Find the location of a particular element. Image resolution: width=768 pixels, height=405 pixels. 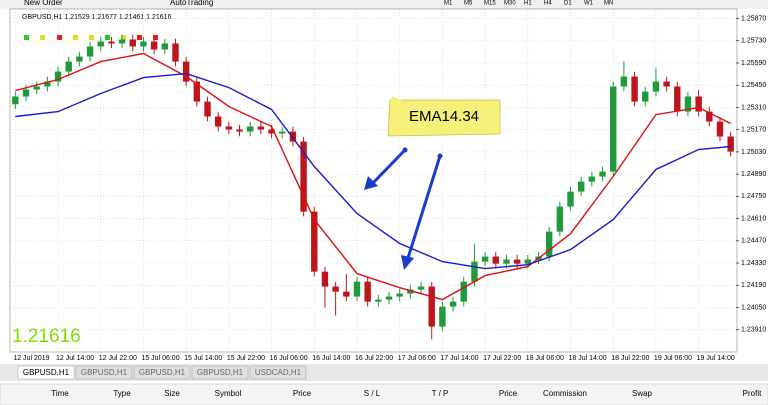

column-header: Swap is located at coordinates (642, 393).